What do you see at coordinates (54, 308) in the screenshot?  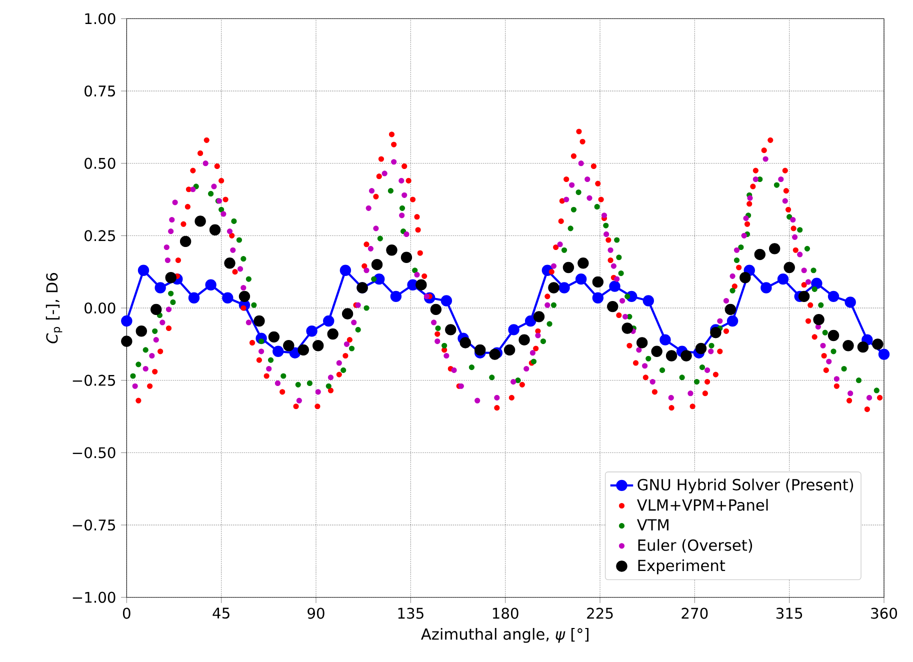 I see `y-axis-title: C$_{p}$ [-], D6` at bounding box center [54, 308].